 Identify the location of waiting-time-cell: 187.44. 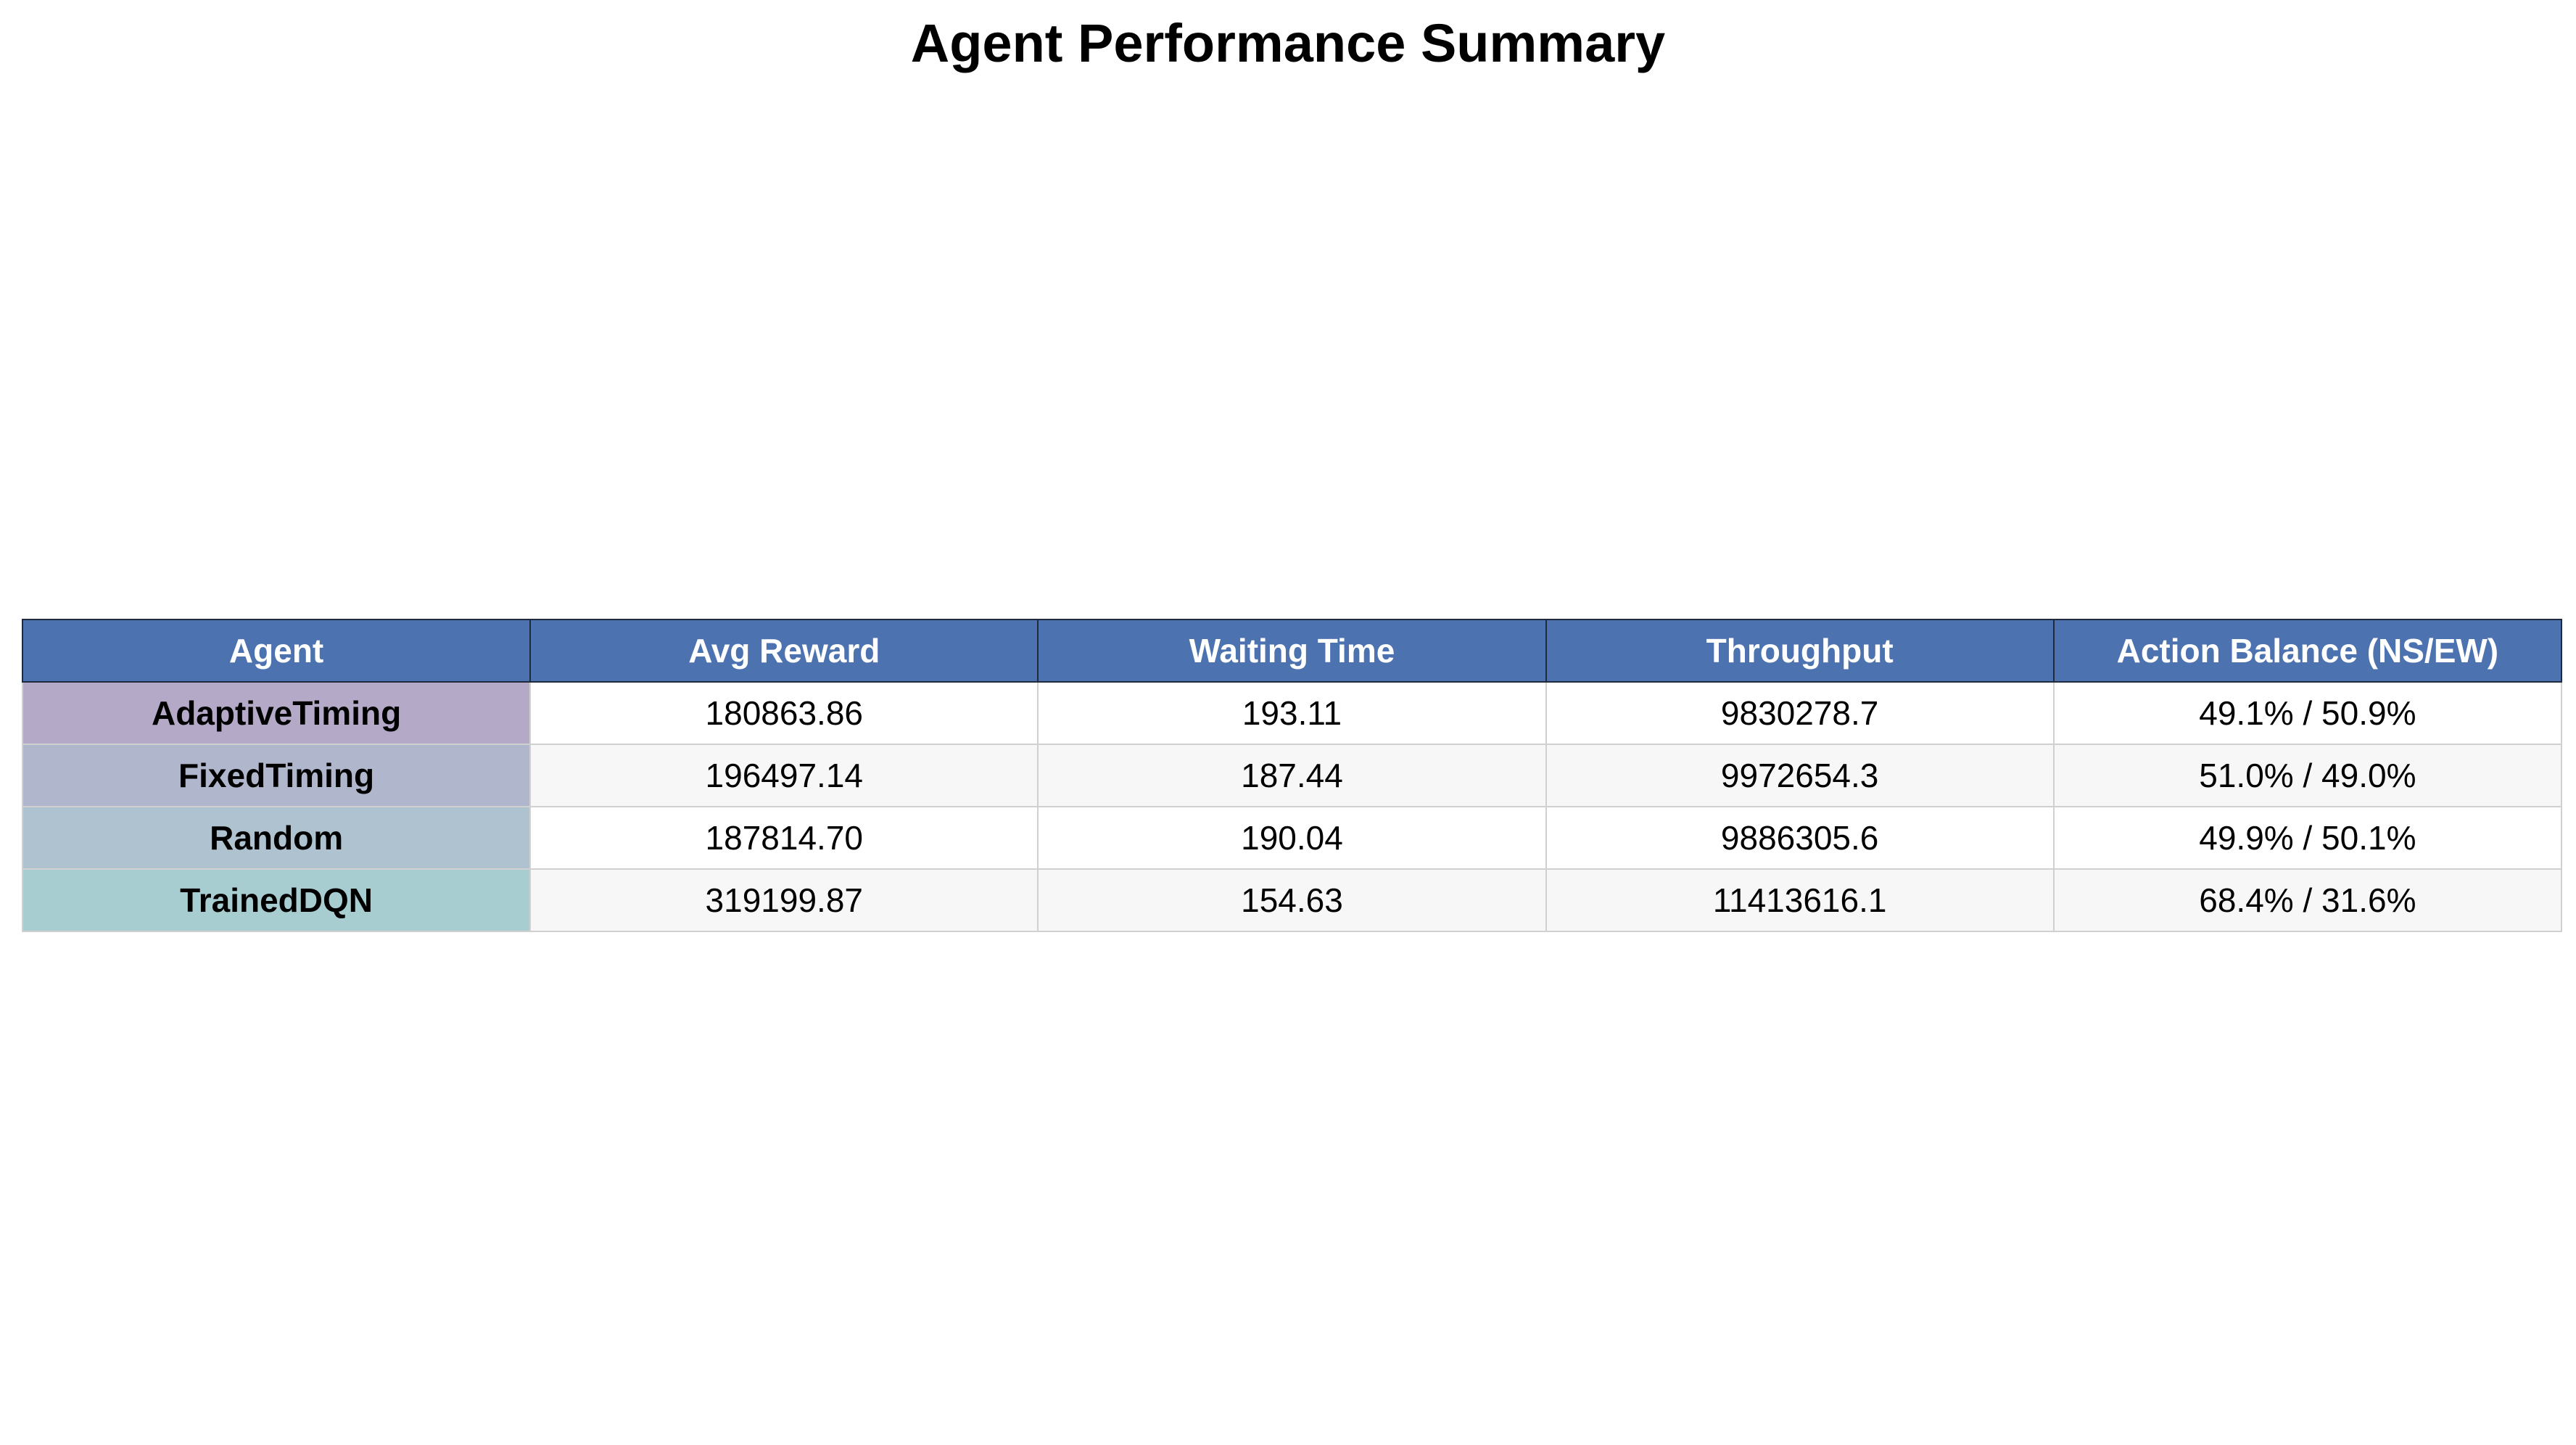
(1292, 776).